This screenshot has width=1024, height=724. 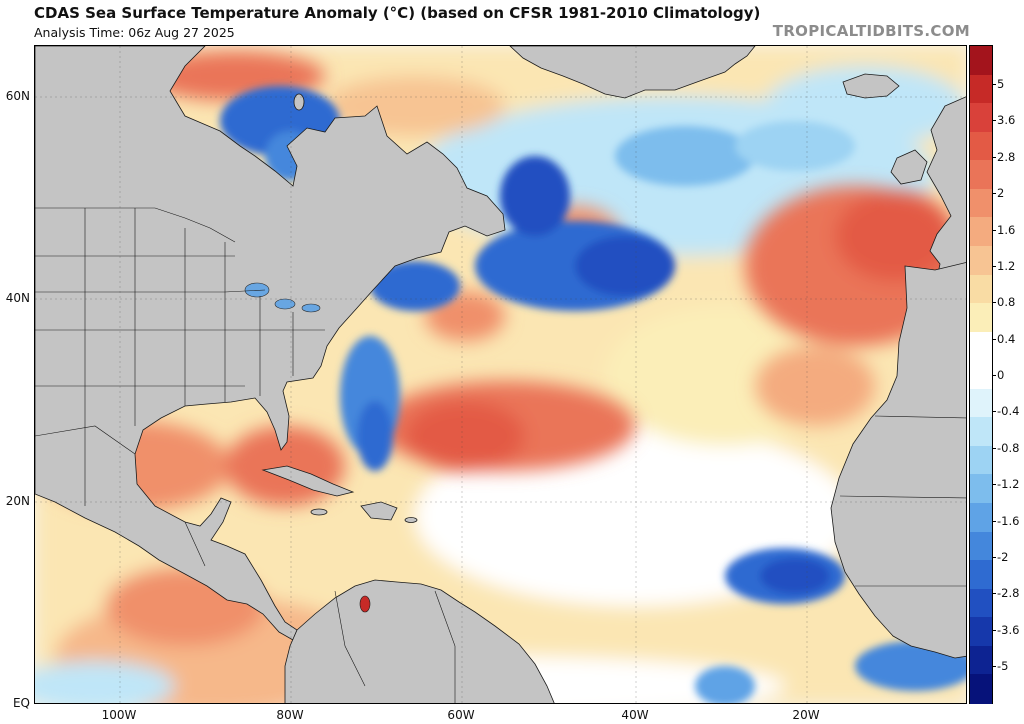 I want to click on colorbar, so click(x=981, y=374).